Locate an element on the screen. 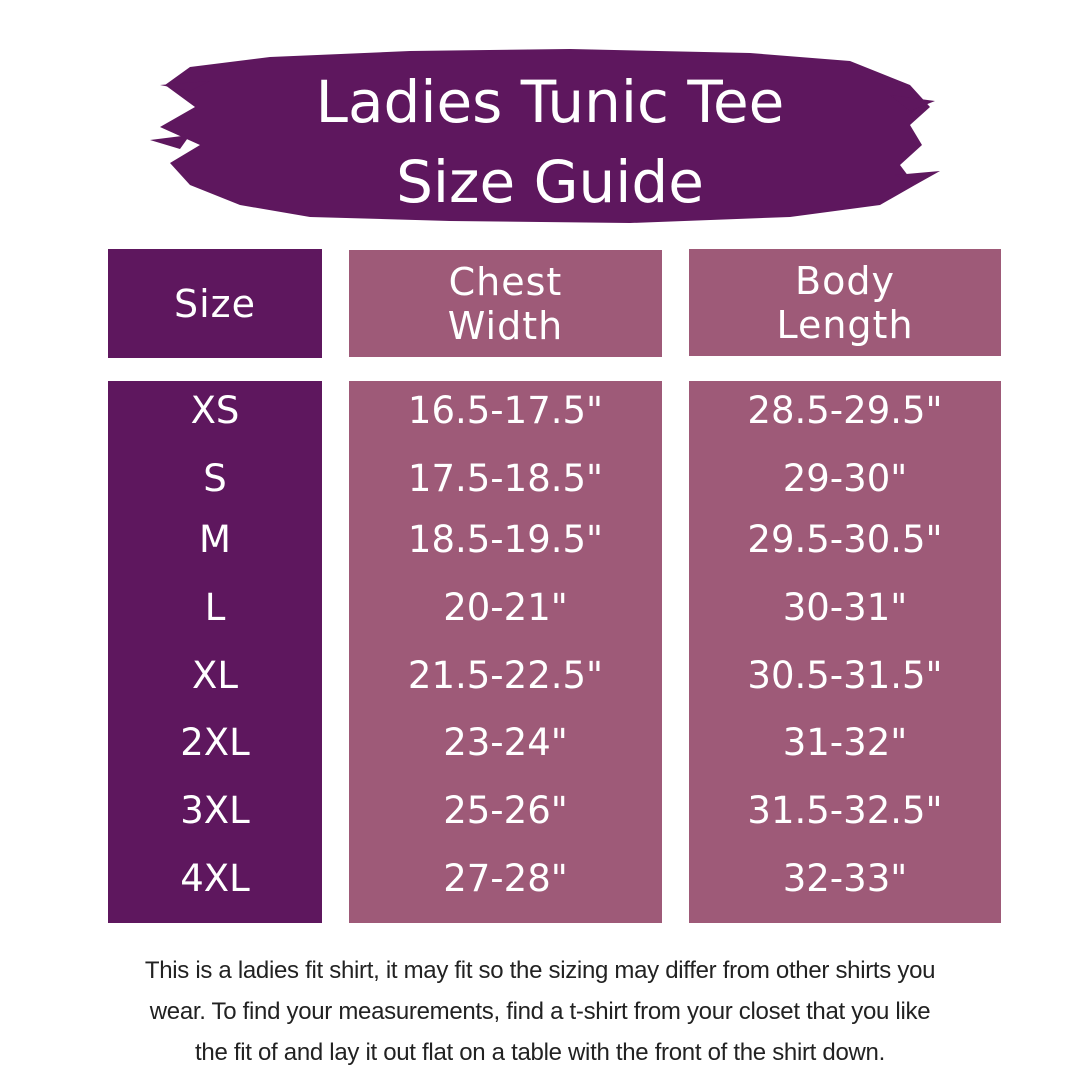 The height and width of the screenshot is (1080, 1080). size-cell: XL is located at coordinates (215, 675).